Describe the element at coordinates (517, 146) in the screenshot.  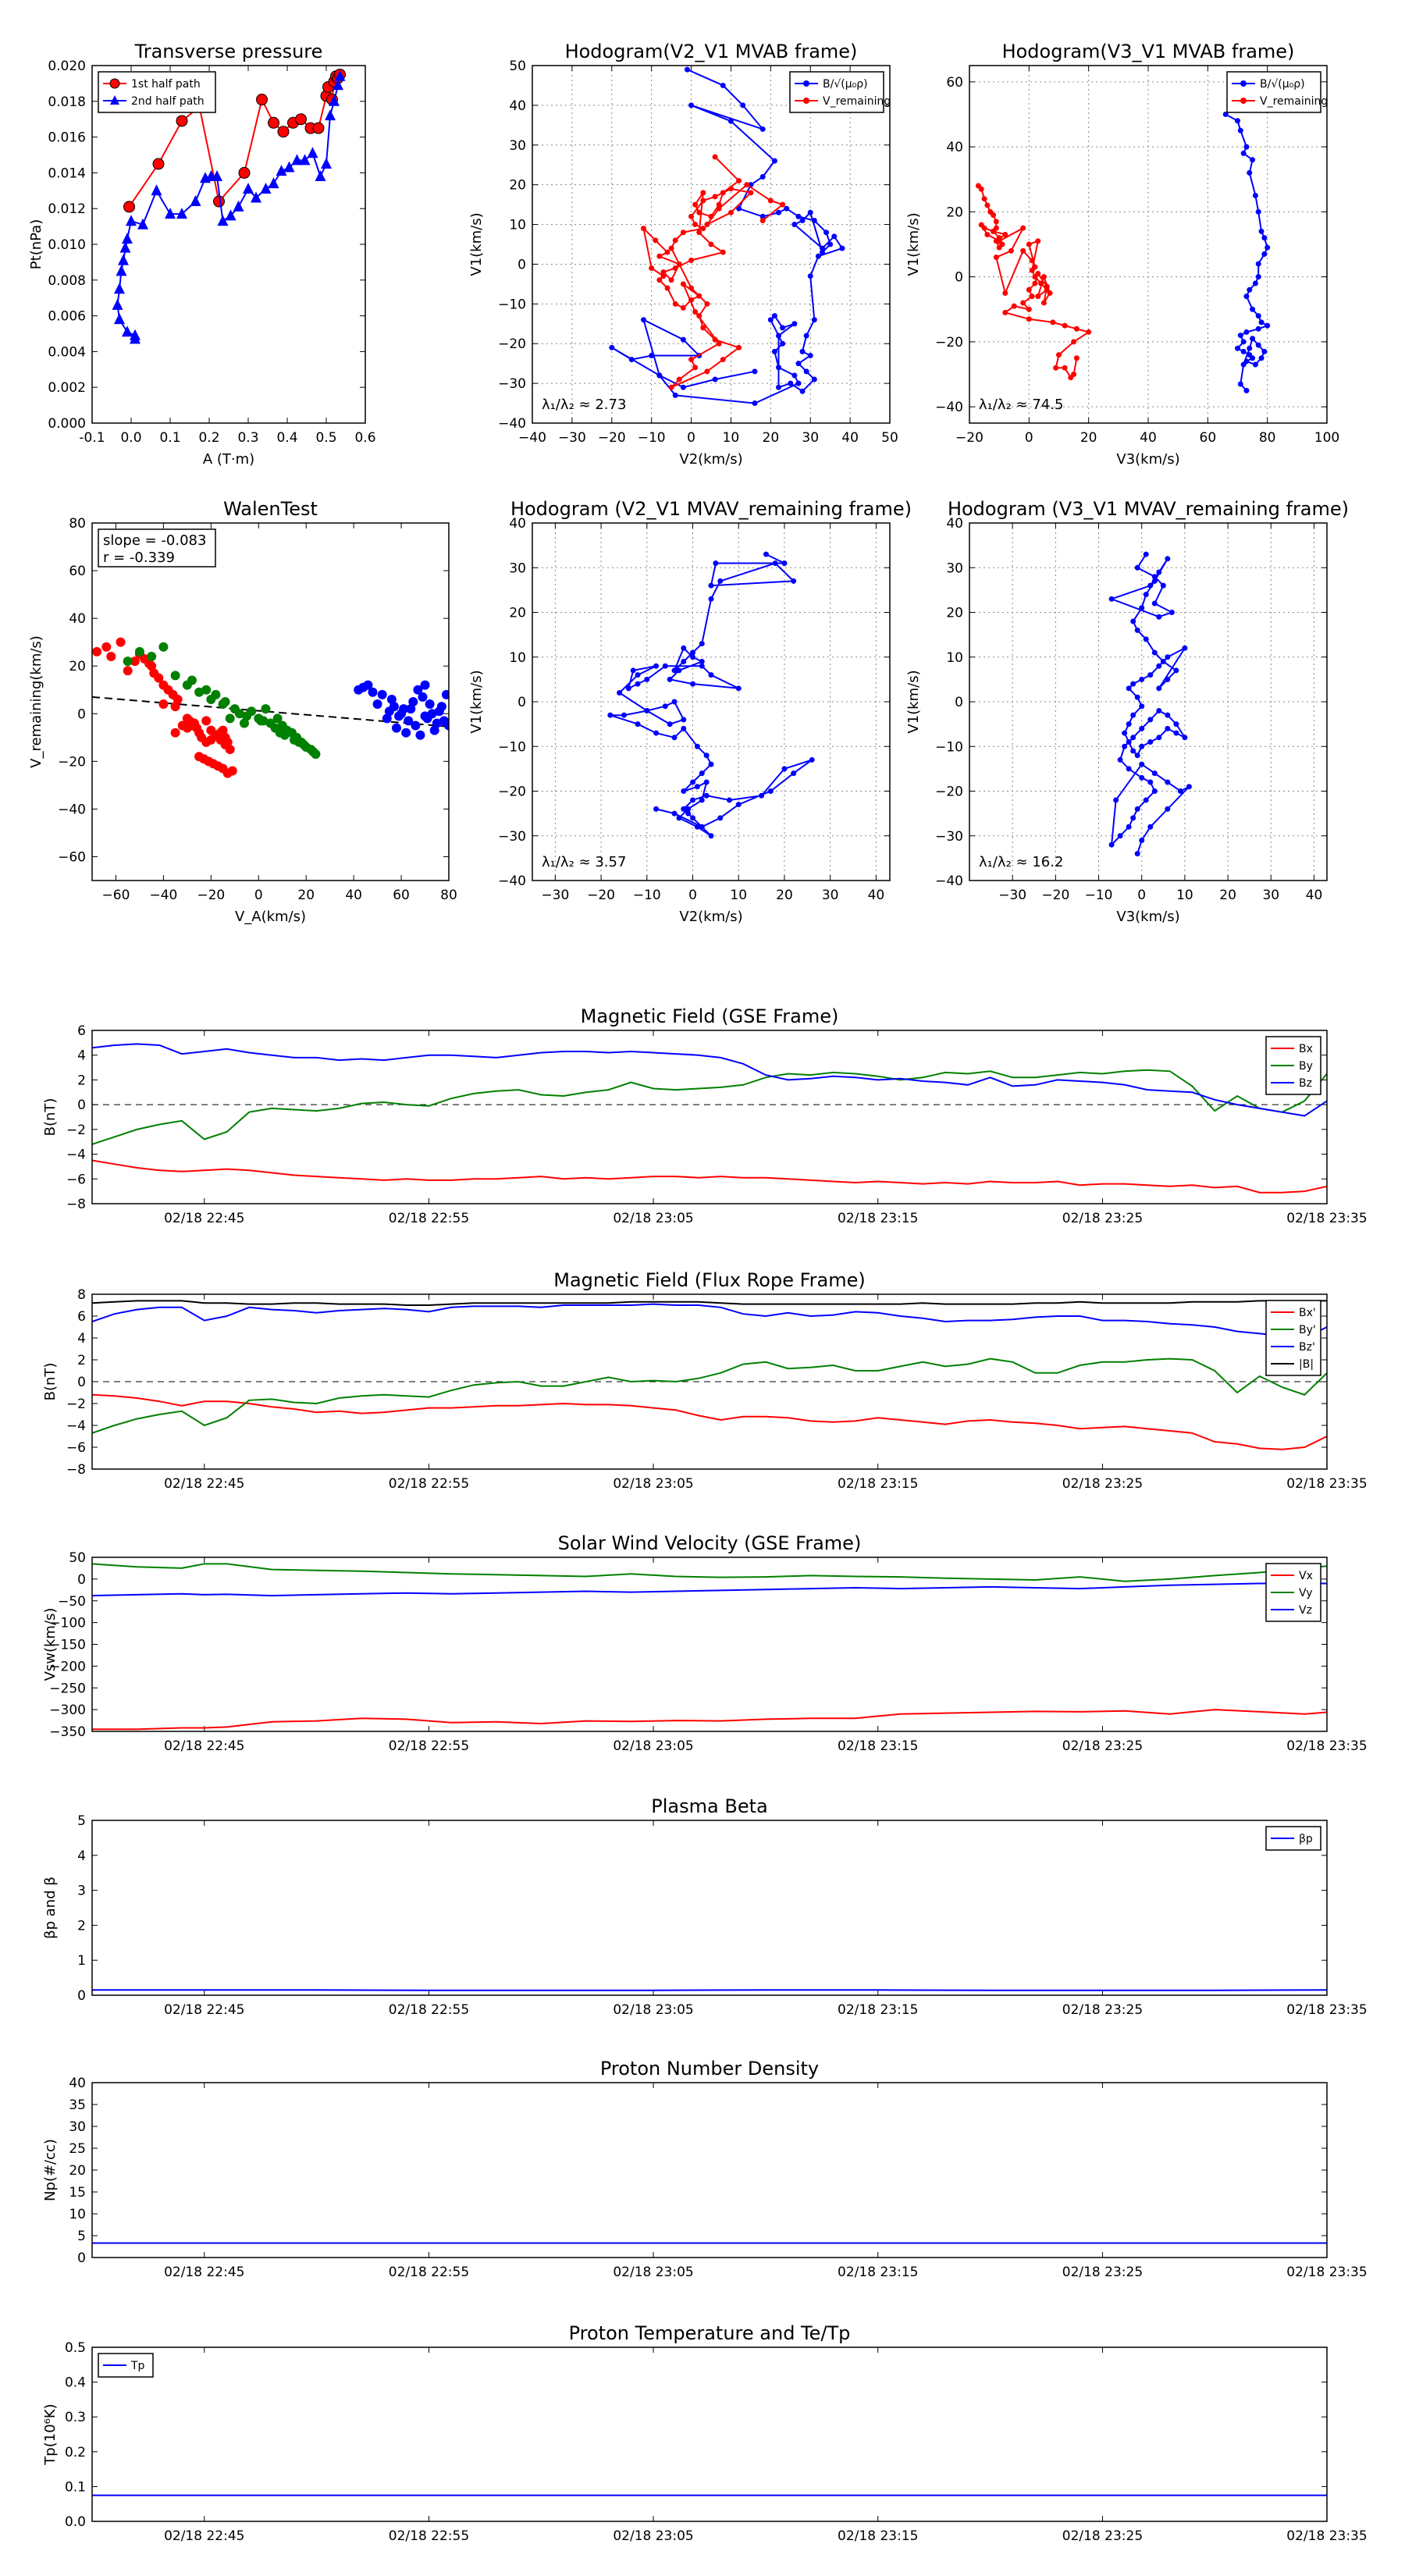
I see `y-tick-label: 30` at that location.